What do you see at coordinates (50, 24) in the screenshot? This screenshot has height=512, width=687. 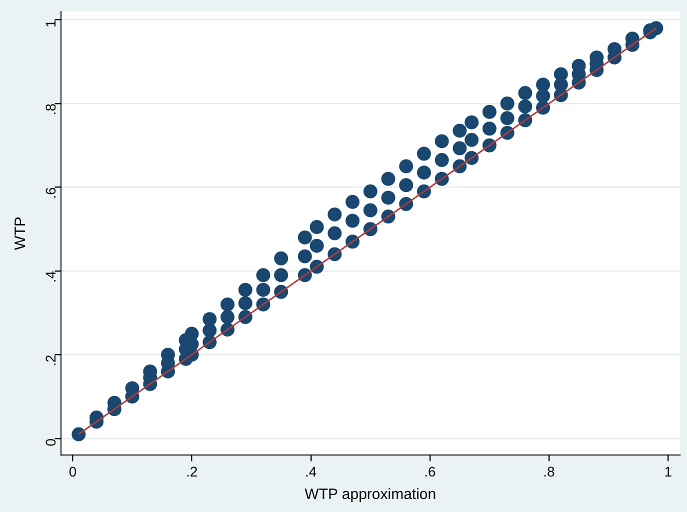 I see `y-tick-label: 1` at bounding box center [50, 24].